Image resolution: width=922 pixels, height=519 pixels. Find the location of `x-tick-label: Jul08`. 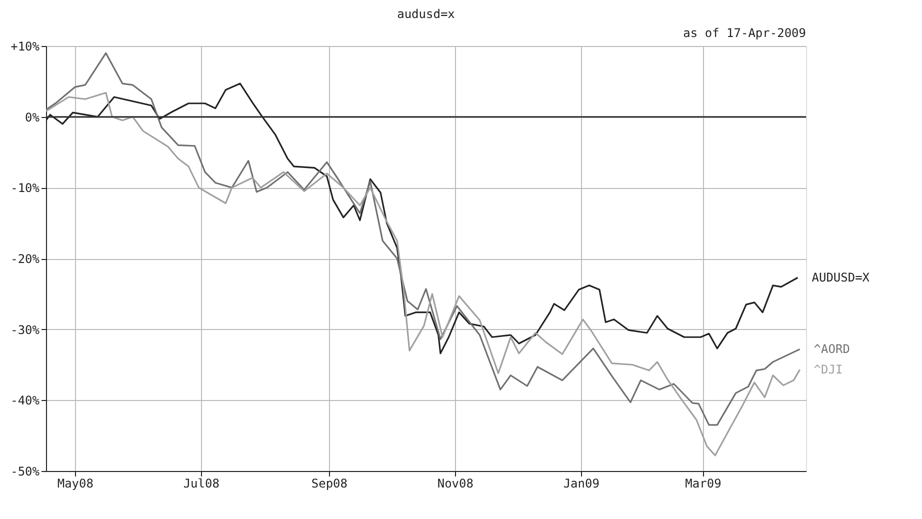

x-tick-label: Jul08 is located at coordinates (201, 483).